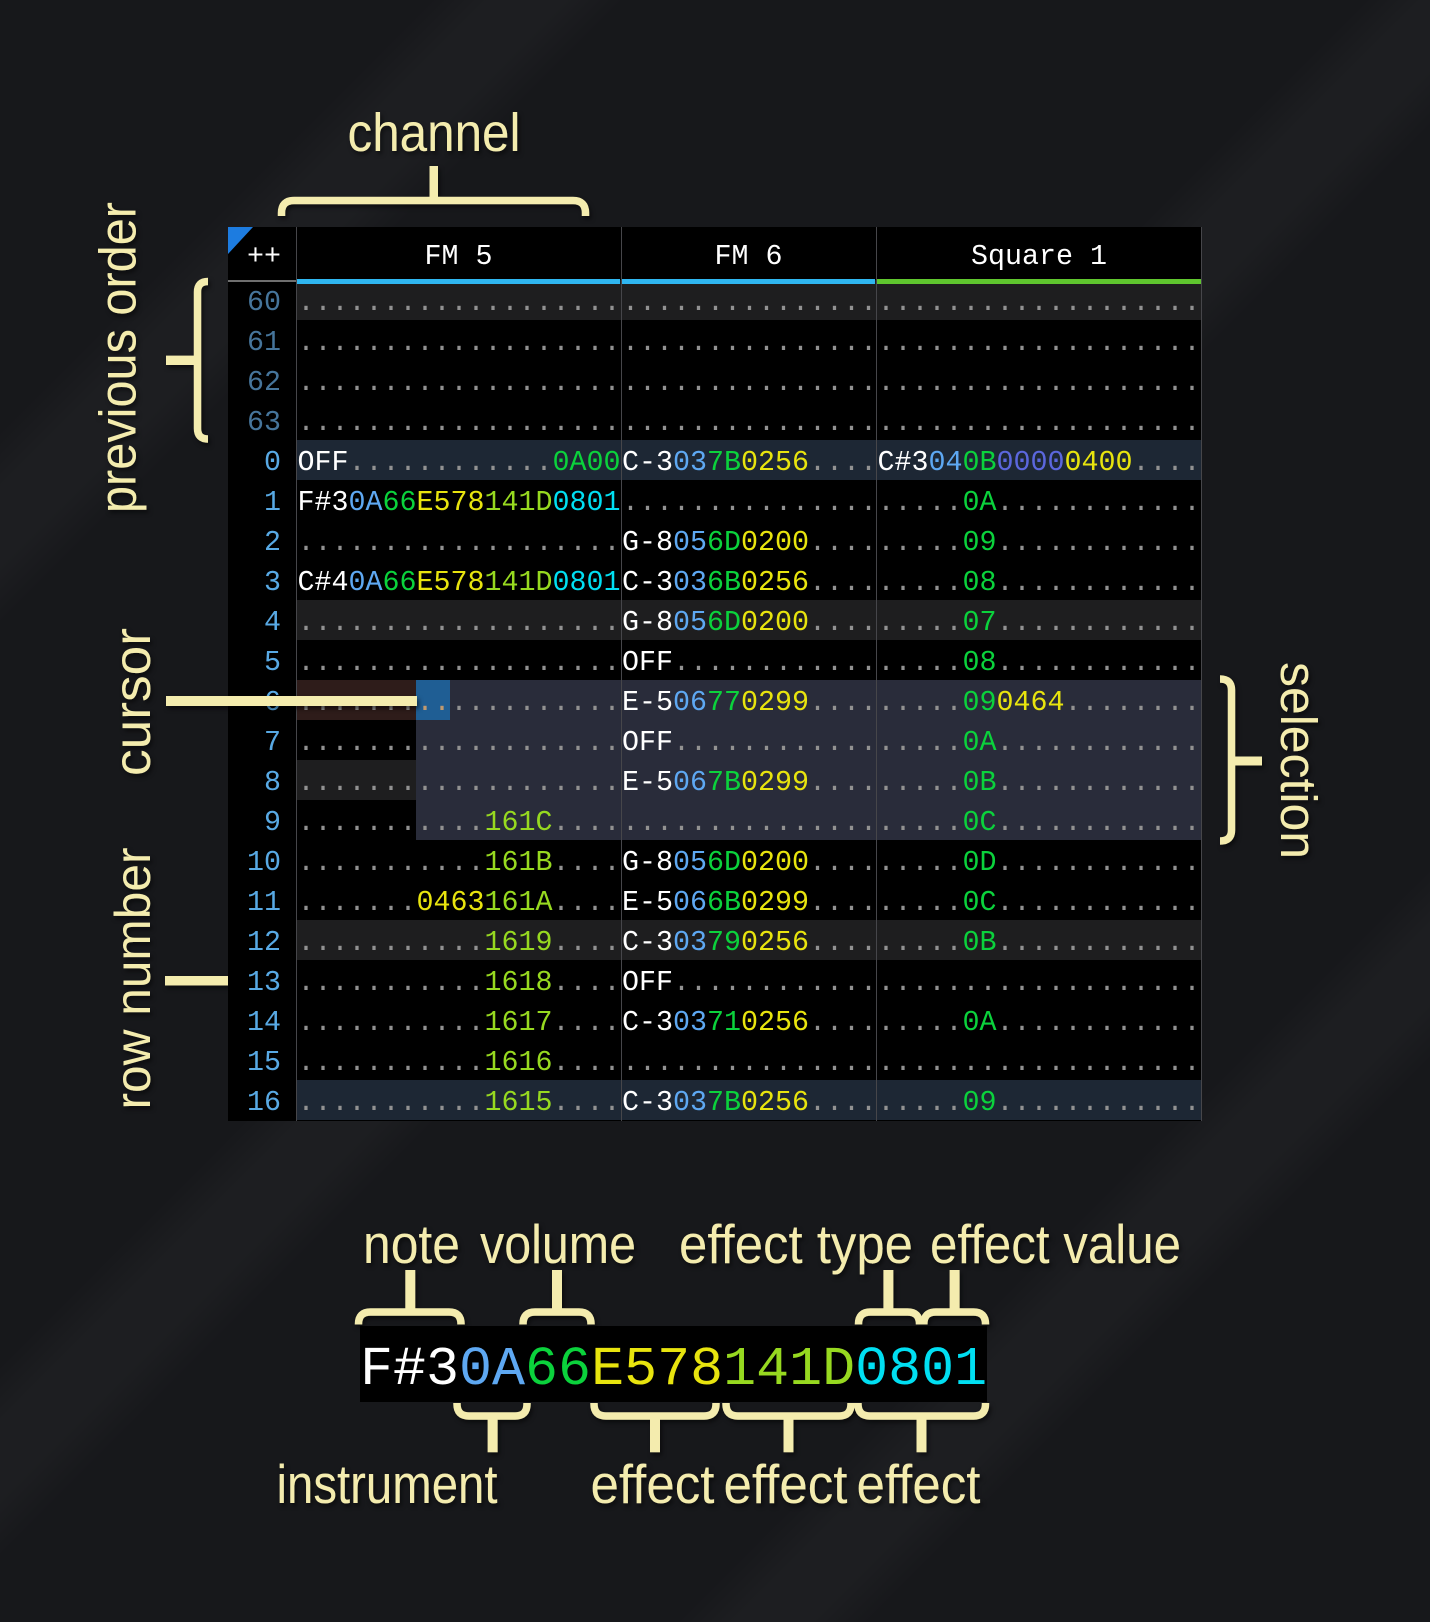  What do you see at coordinates (411, 1244) in the screenshot?
I see `svg-text: note` at bounding box center [411, 1244].